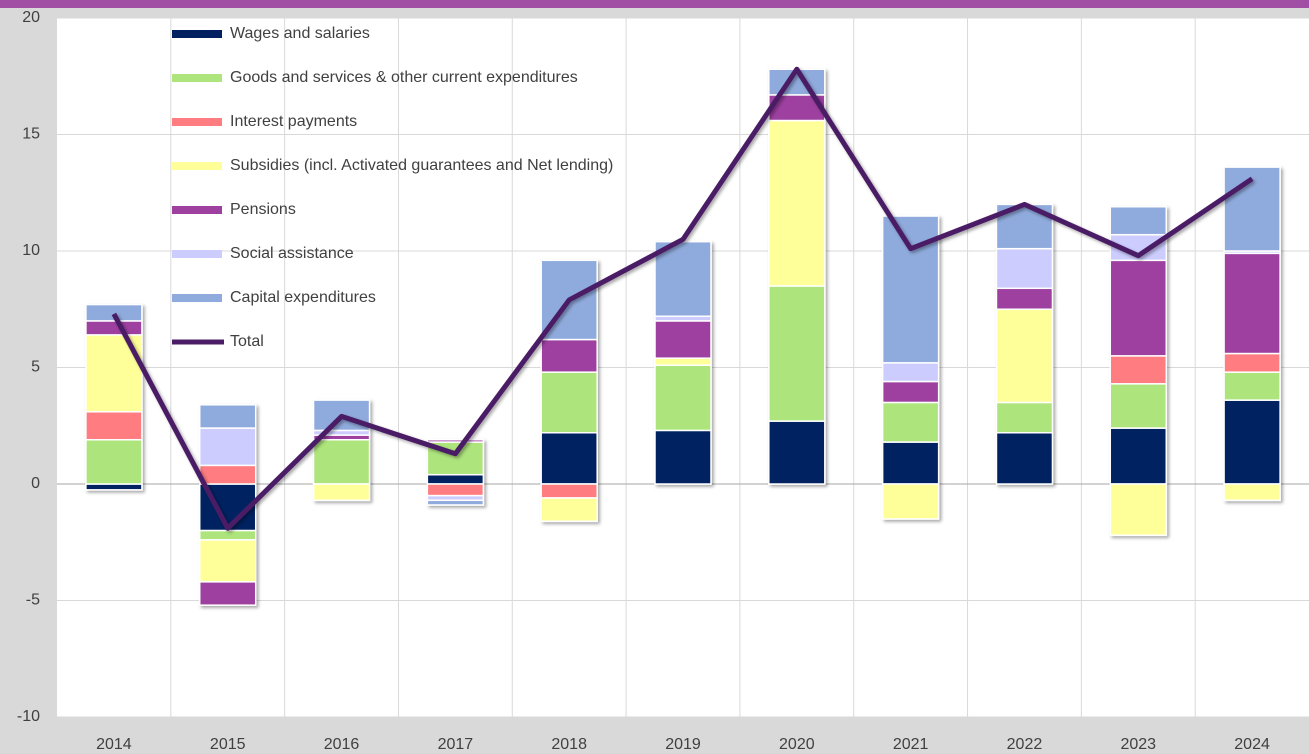  I want to click on legend-label: Total, so click(247, 341).